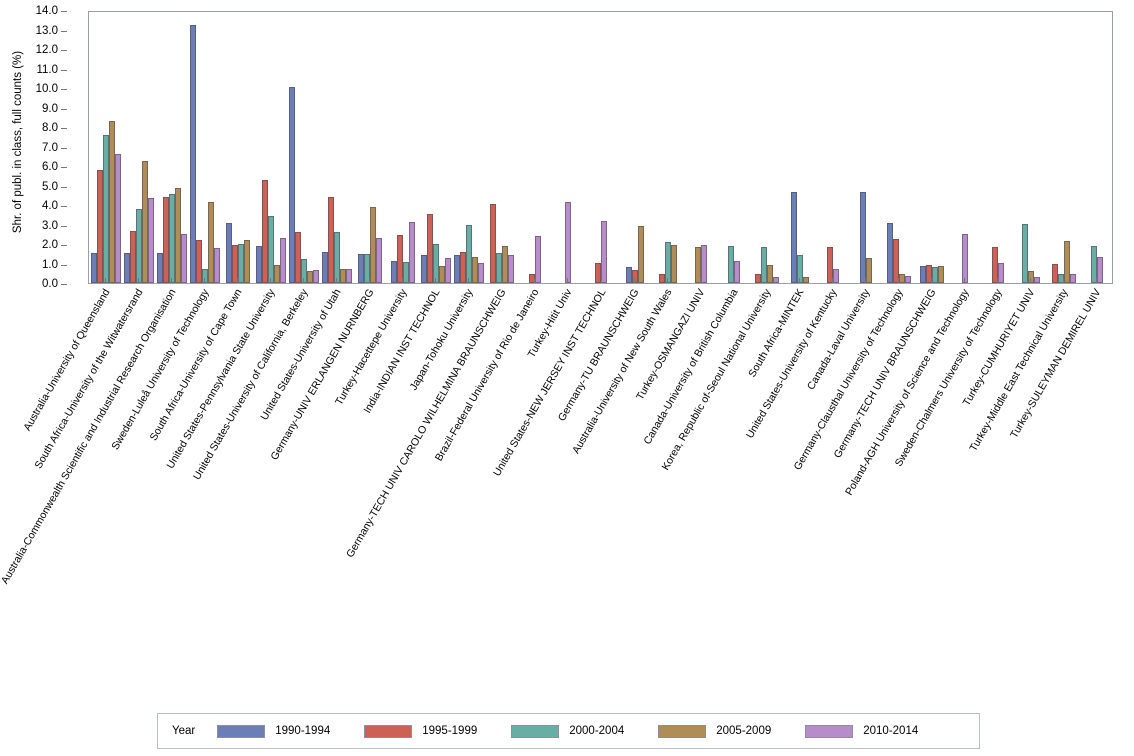 The height and width of the screenshot is (756, 1134). Describe the element at coordinates (50, 186) in the screenshot. I see `y-tick-label: 5.0` at that location.